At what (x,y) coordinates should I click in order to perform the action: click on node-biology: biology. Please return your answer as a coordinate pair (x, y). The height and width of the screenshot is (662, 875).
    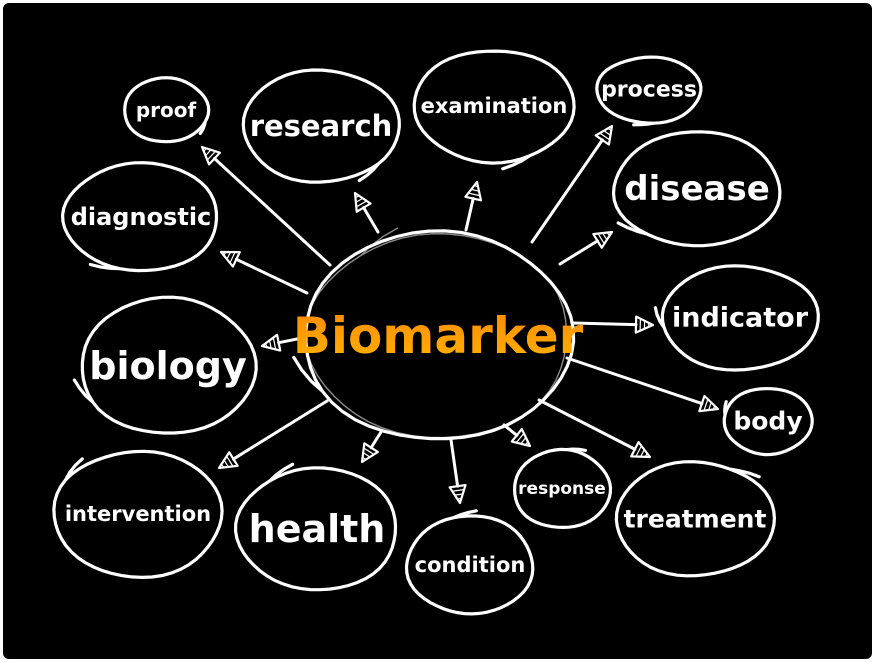
    Looking at the image, I should click on (165, 365).